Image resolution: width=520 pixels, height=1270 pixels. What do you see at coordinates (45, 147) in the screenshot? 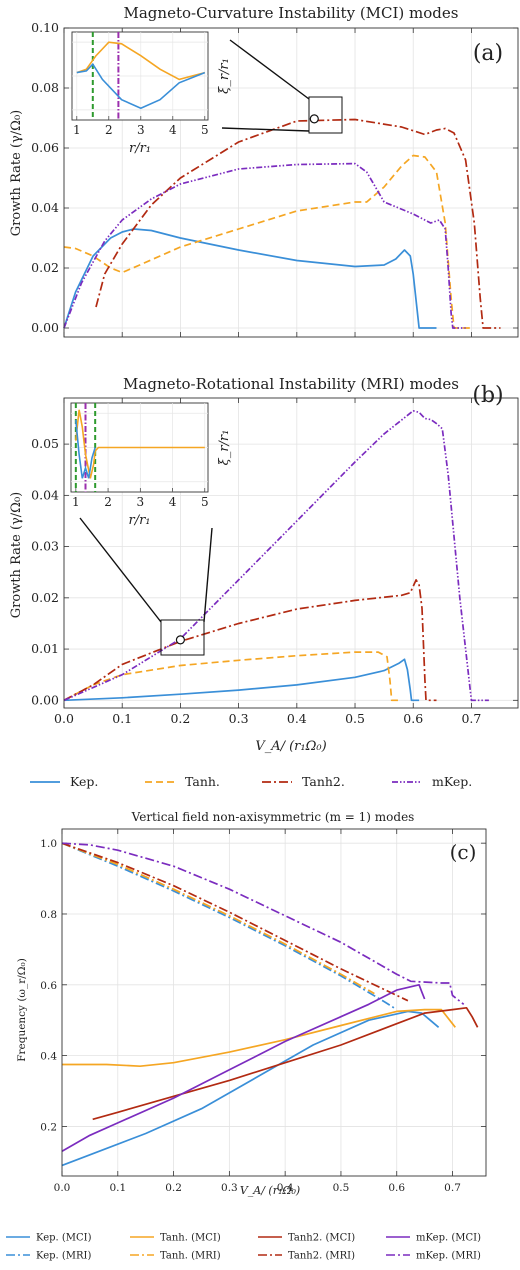
I see `y-tick-label: 0.06` at bounding box center [45, 147].